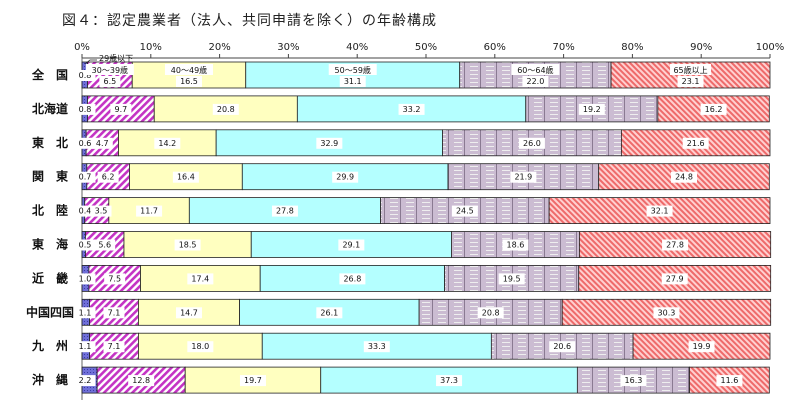 The image size is (800, 405). I want to click on value-label: 1.1, so click(85, 346).